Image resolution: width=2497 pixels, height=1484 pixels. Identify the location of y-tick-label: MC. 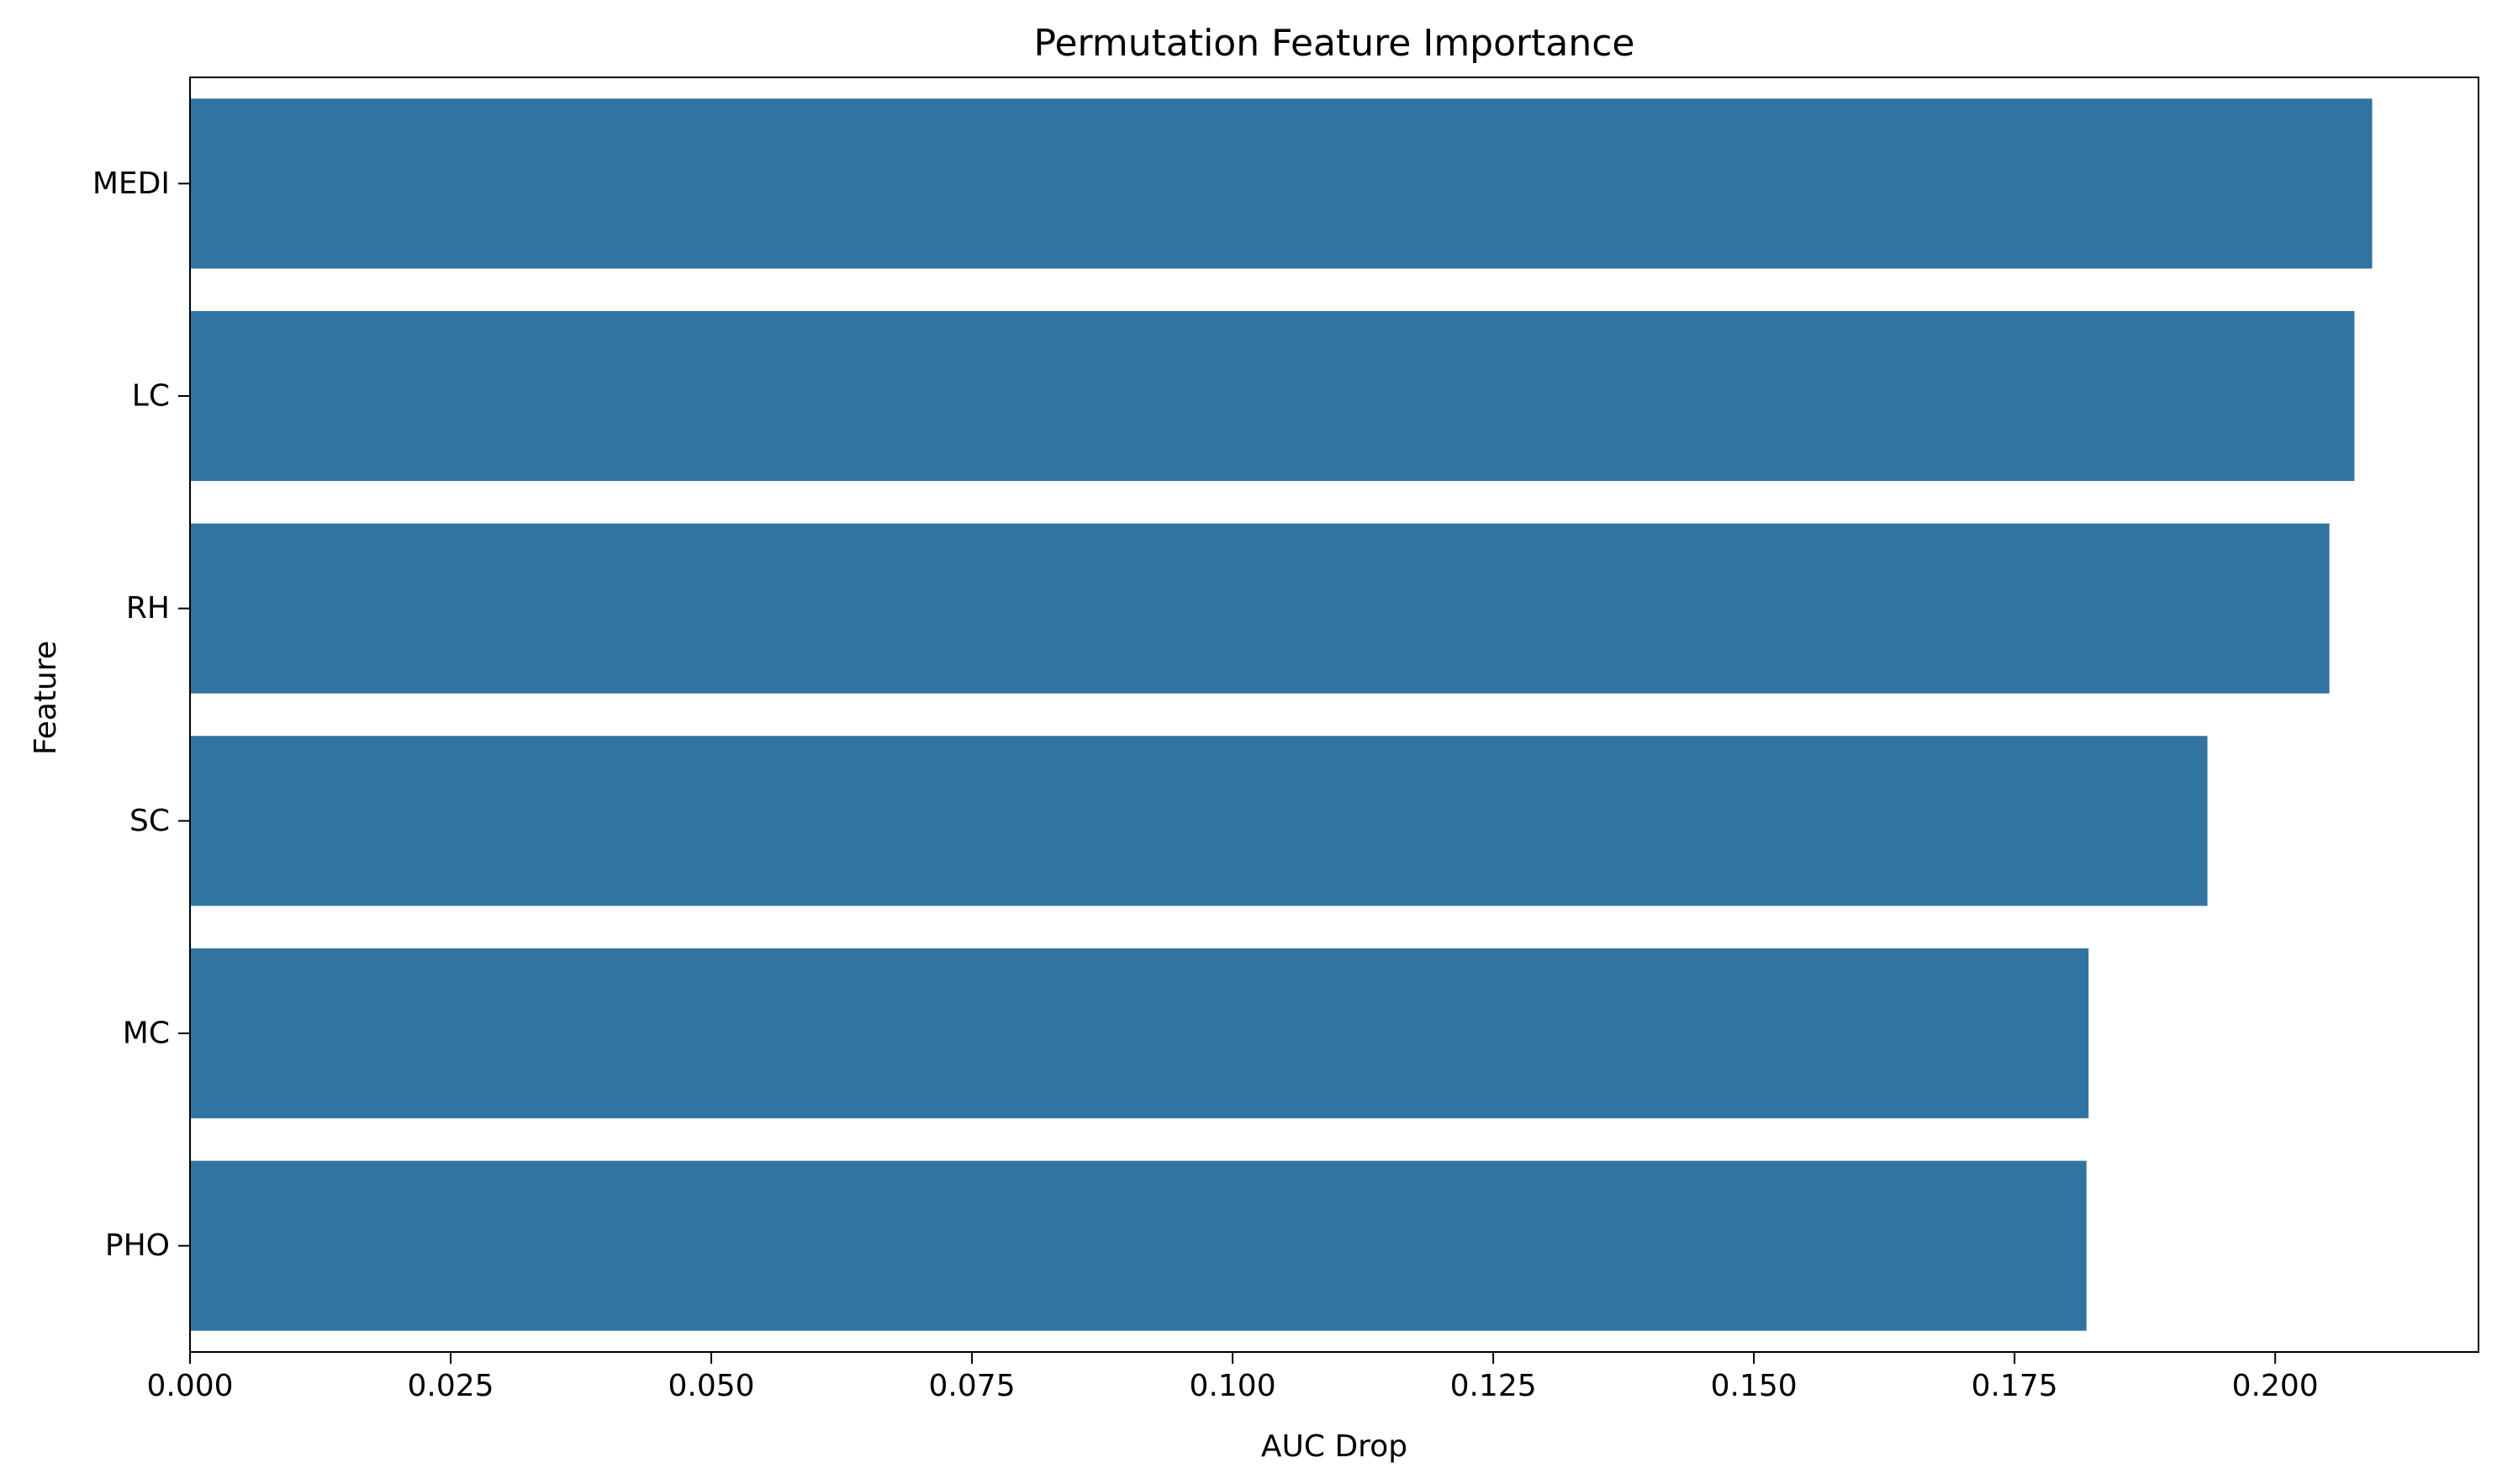
(146, 1034).